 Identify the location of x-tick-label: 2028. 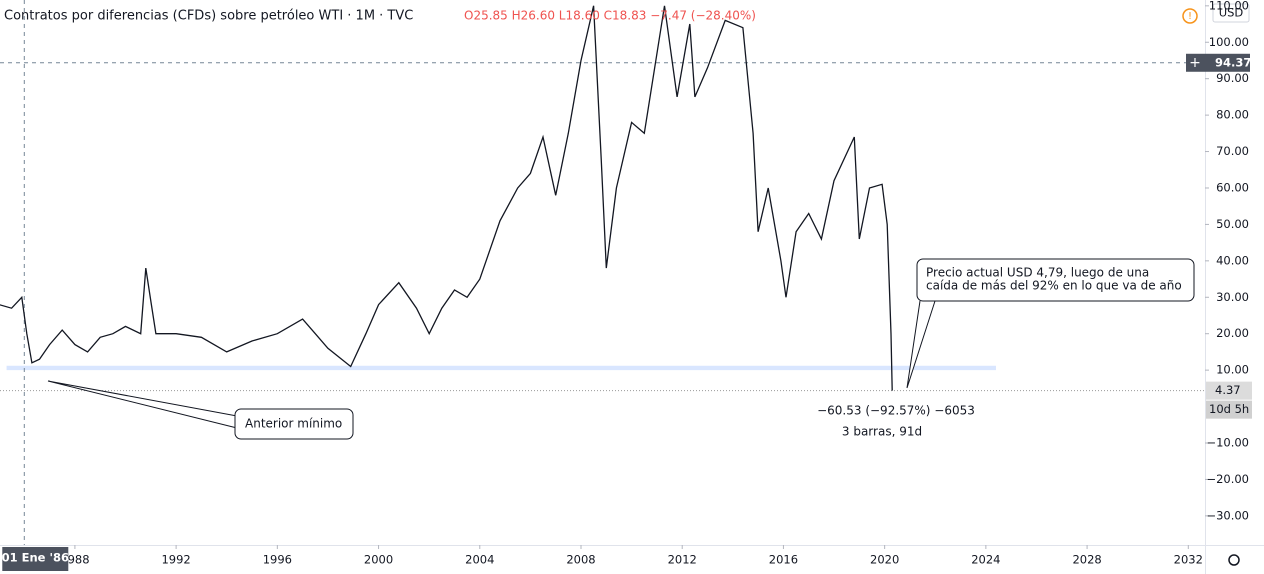
(1086, 560).